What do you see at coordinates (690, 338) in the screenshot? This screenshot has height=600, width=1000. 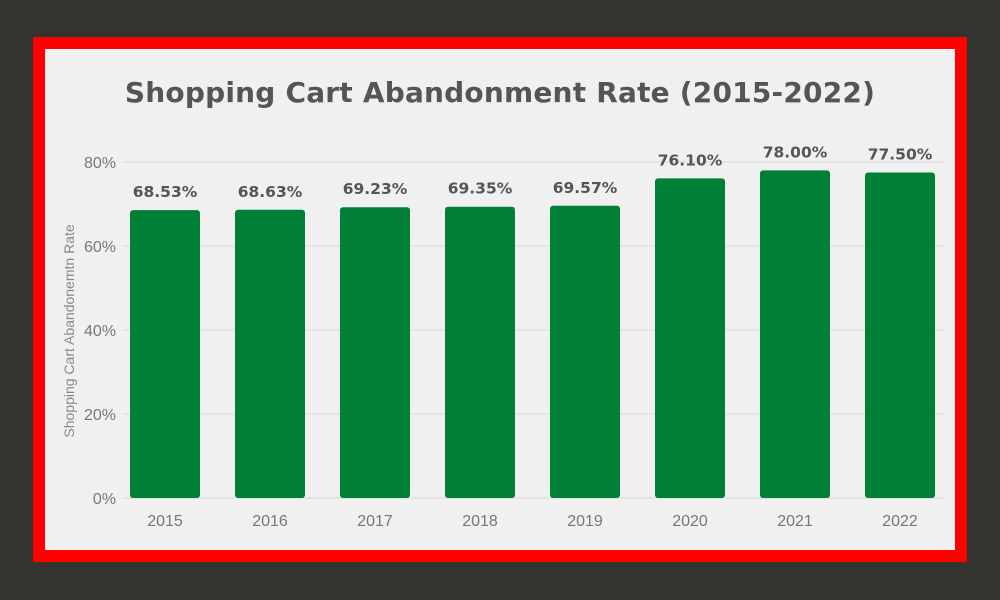 I see `bar-2020` at bounding box center [690, 338].